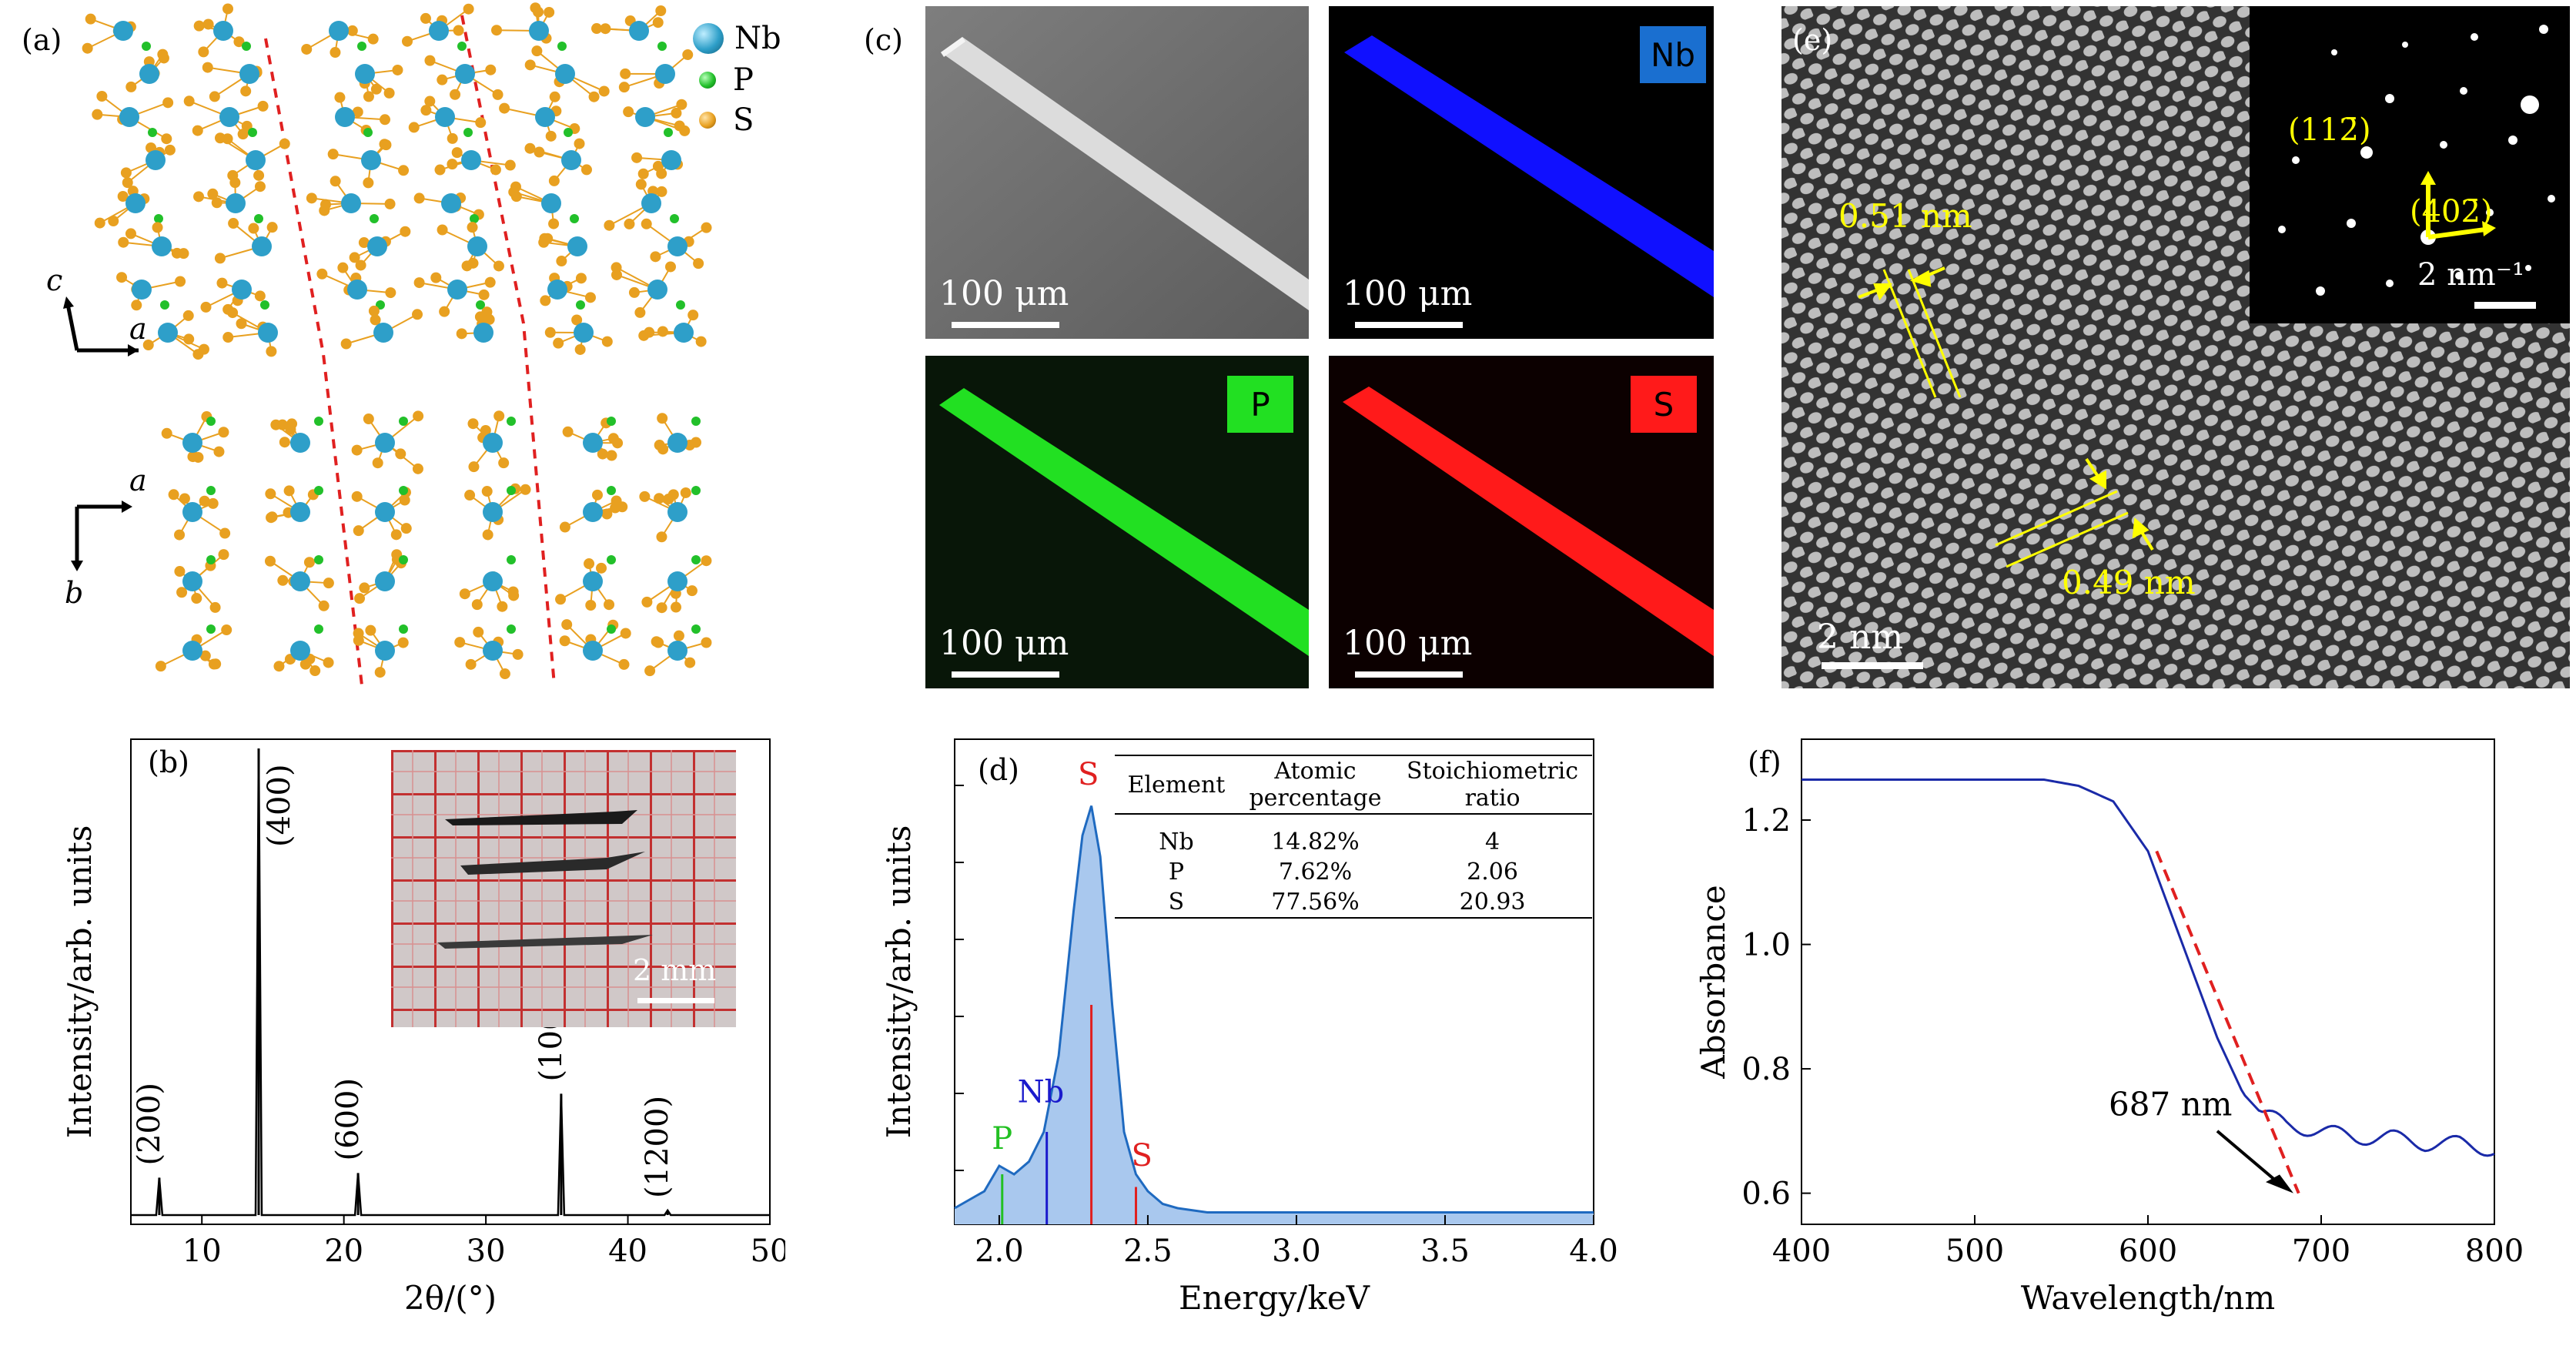  I want to click on y-axis-label: Intensity/arb. units, so click(80, 982).